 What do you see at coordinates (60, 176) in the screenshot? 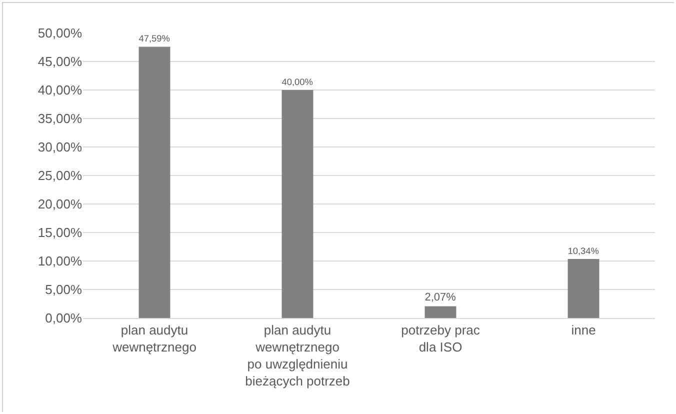
I see `y-tick-label: 25,00%` at bounding box center [60, 176].